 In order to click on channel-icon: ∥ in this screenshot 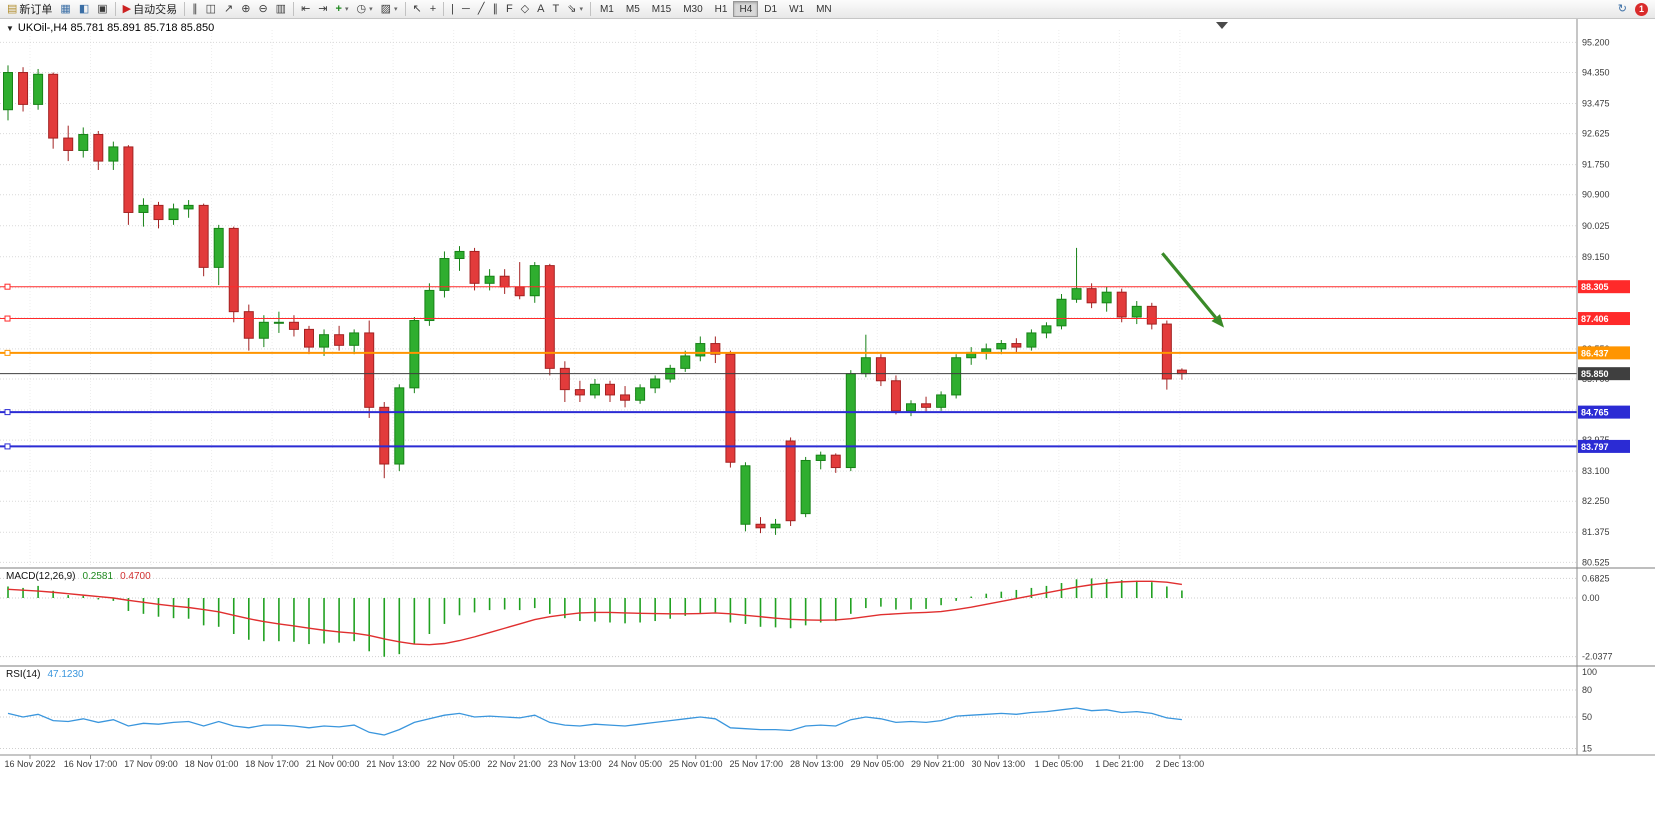, I will do `click(495, 8)`.